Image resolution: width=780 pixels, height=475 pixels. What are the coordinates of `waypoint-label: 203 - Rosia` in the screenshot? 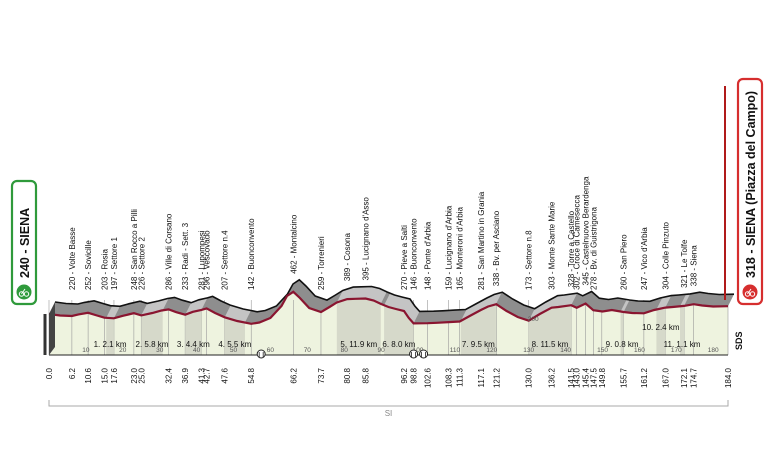 It's located at (104, 269).